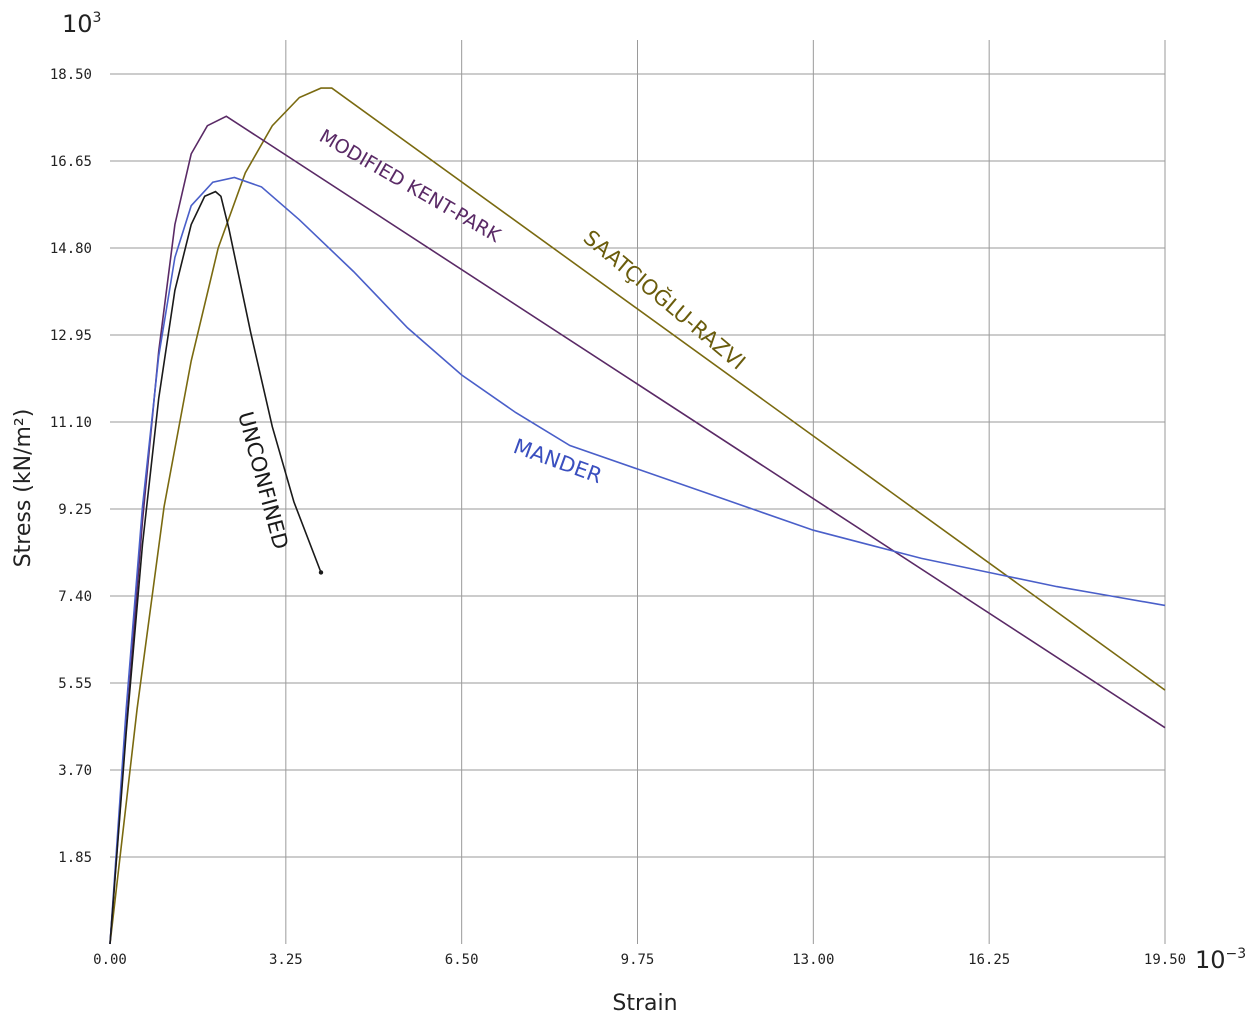  I want to click on unconfined-end-point, so click(321, 572).